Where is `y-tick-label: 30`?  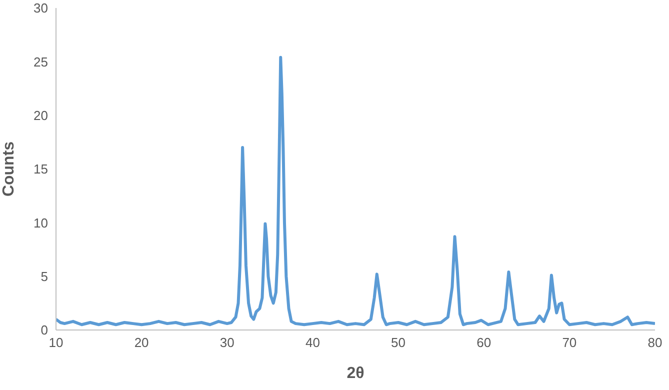
y-tick-label: 30 is located at coordinates (41, 8).